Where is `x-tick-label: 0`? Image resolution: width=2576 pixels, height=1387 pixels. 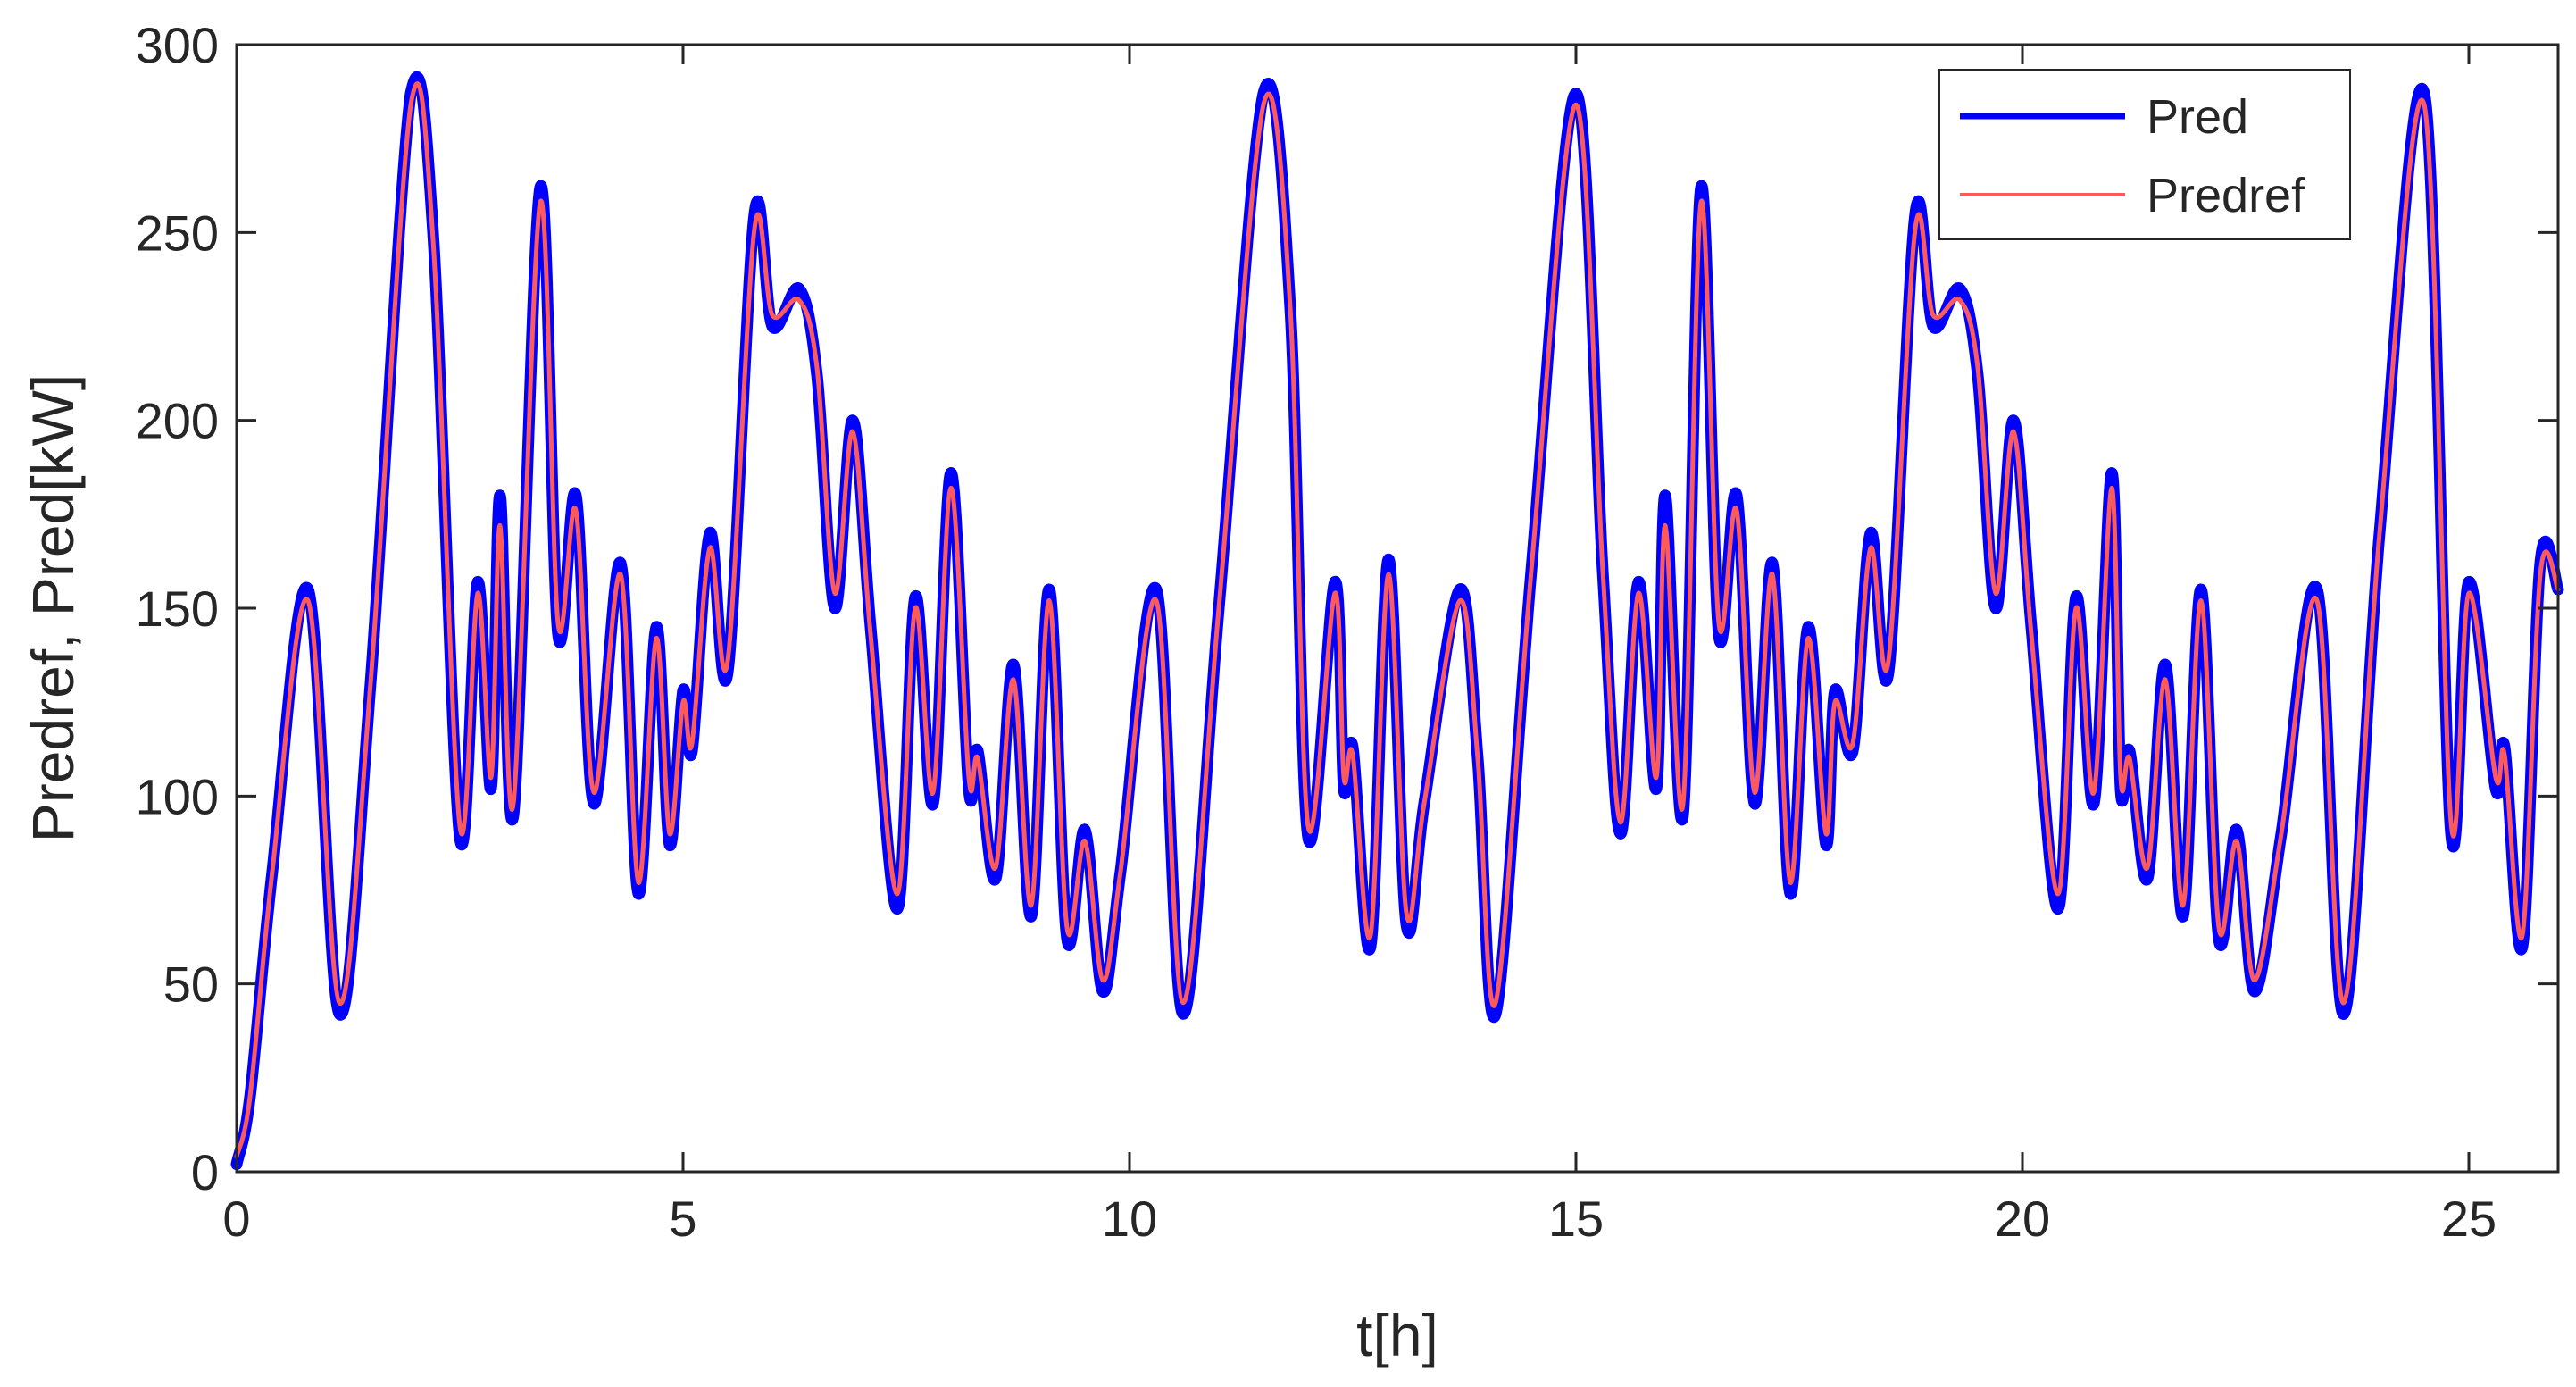 x-tick-label: 0 is located at coordinates (236, 1219).